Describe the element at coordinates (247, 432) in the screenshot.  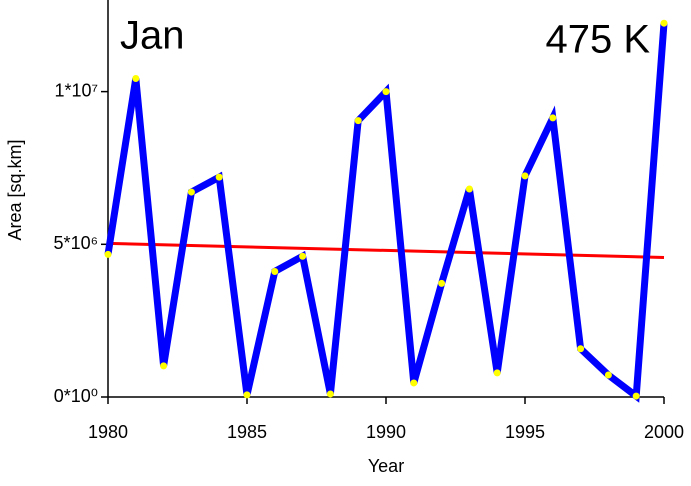
I see `x-tick-label: 1985` at that location.